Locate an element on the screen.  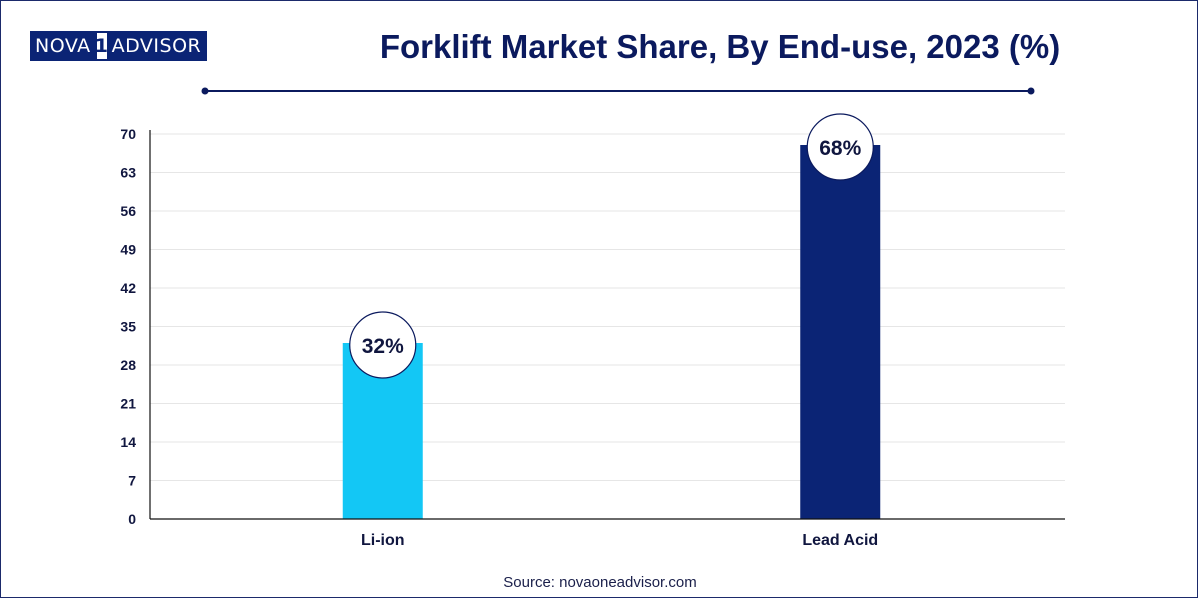
y-tick-label: 21 is located at coordinates (128, 404).